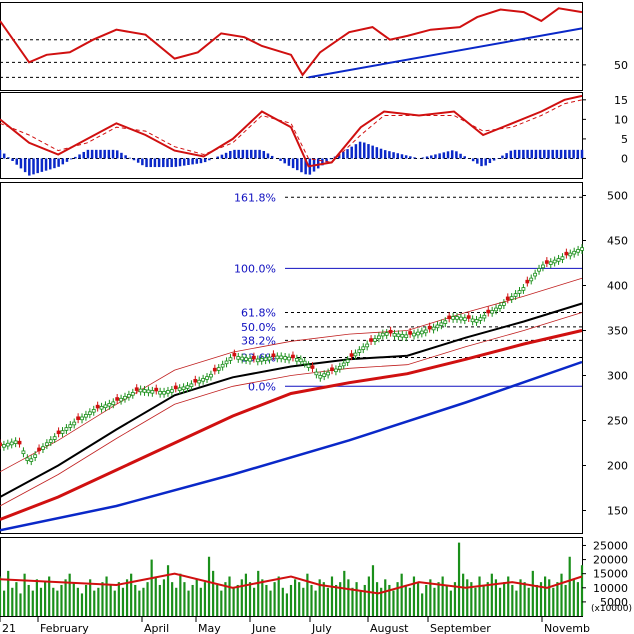  Describe the element at coordinates (621, 119) in the screenshot. I see `macd-axis-tick-label-1: 10` at that location.